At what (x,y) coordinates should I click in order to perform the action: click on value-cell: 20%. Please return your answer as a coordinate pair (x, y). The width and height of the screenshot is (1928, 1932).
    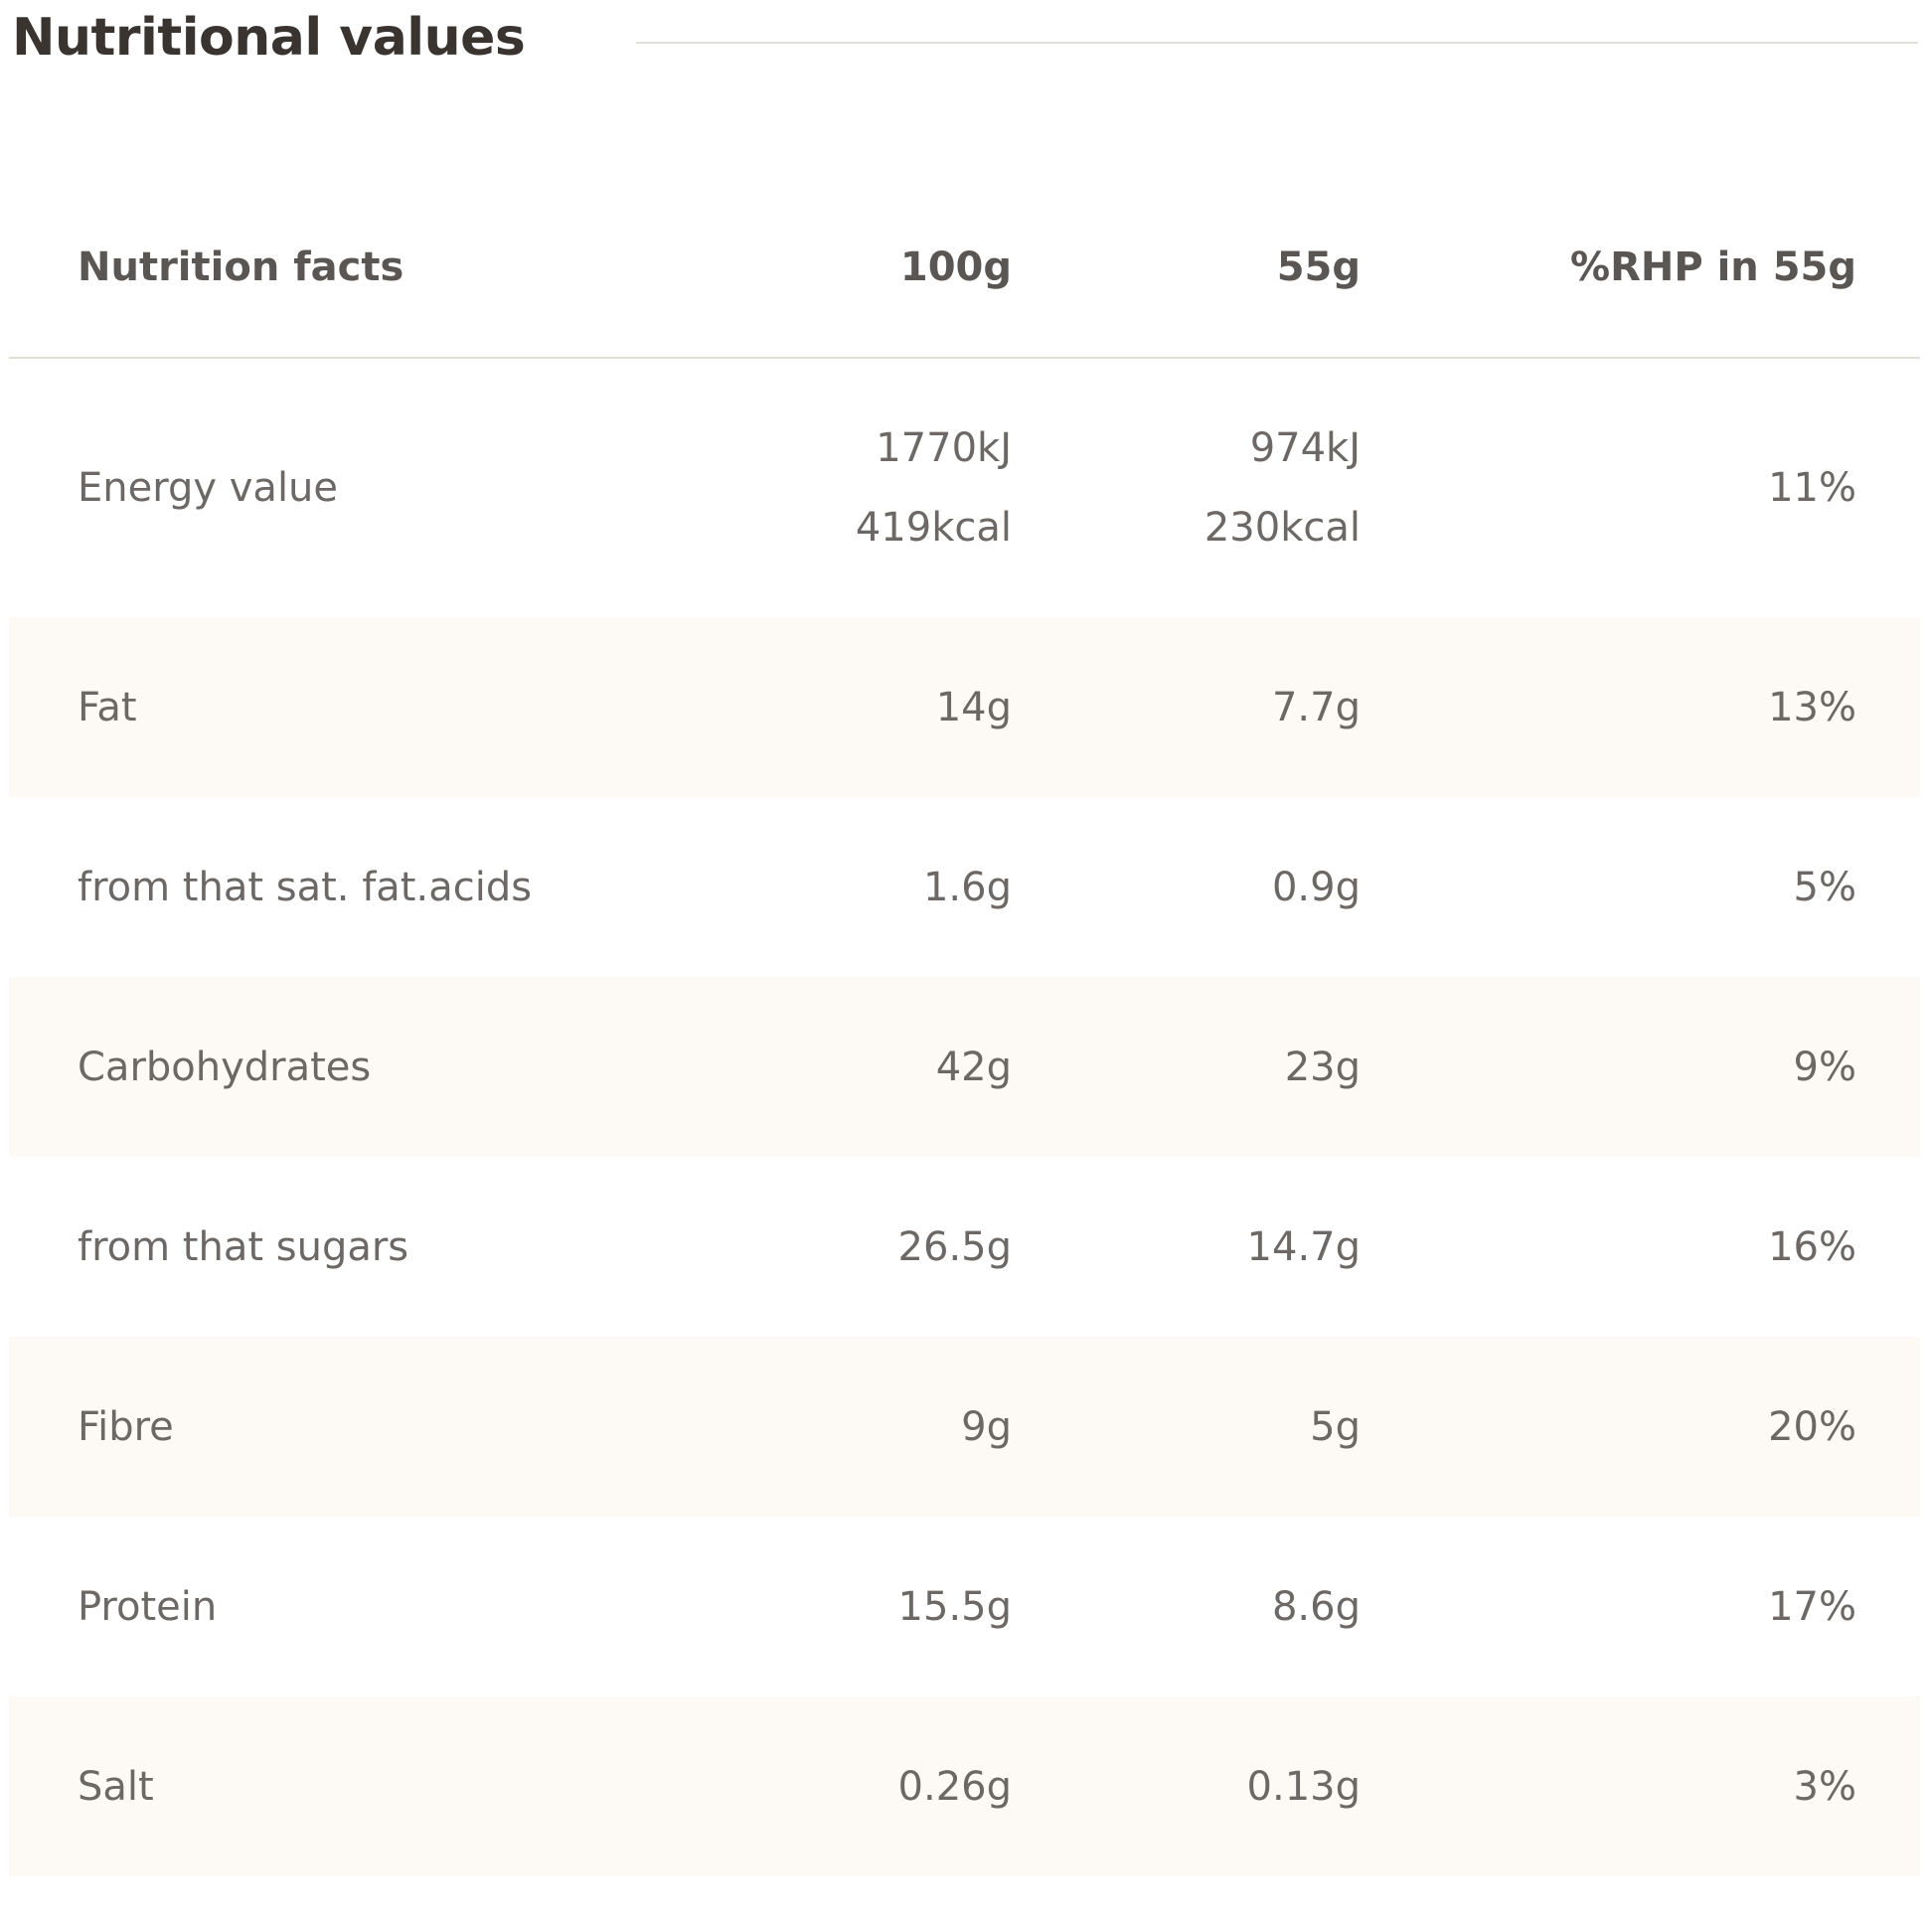
    Looking at the image, I should click on (1812, 1426).